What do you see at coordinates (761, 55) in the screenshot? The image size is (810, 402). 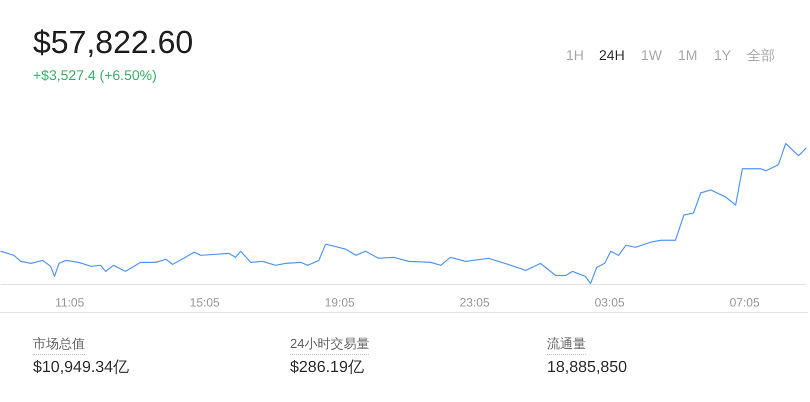 I see `text: 全部` at bounding box center [761, 55].